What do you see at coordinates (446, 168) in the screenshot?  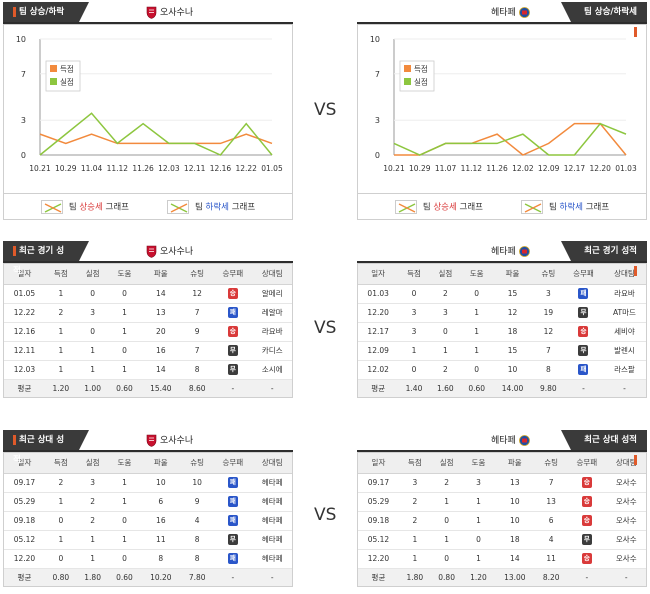 I see `x-tick-label: 11.07` at bounding box center [446, 168].